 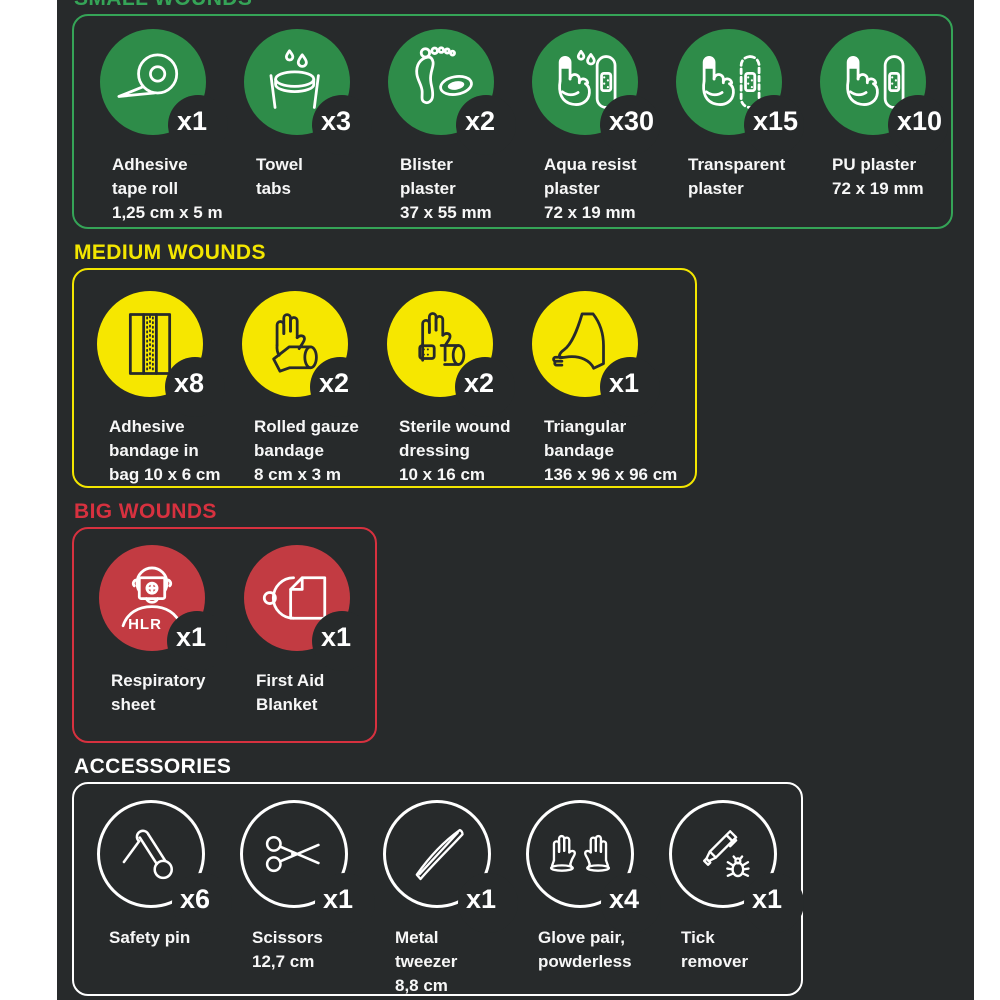 What do you see at coordinates (164, 866) in the screenshot?
I see `item-circle: x6` at bounding box center [164, 866].